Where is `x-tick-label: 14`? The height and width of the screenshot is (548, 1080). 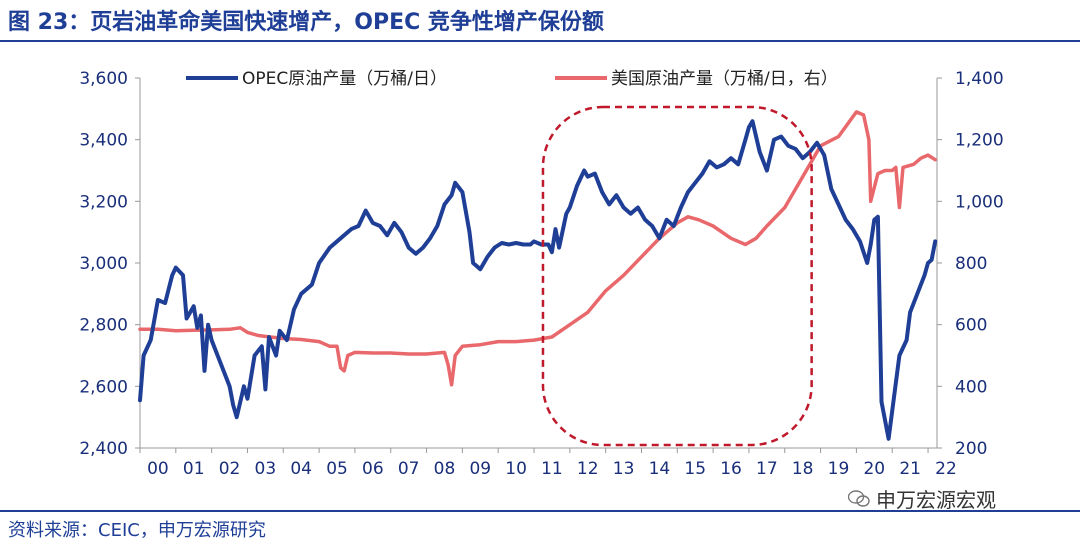 x-tick-label: 14 is located at coordinates (660, 469).